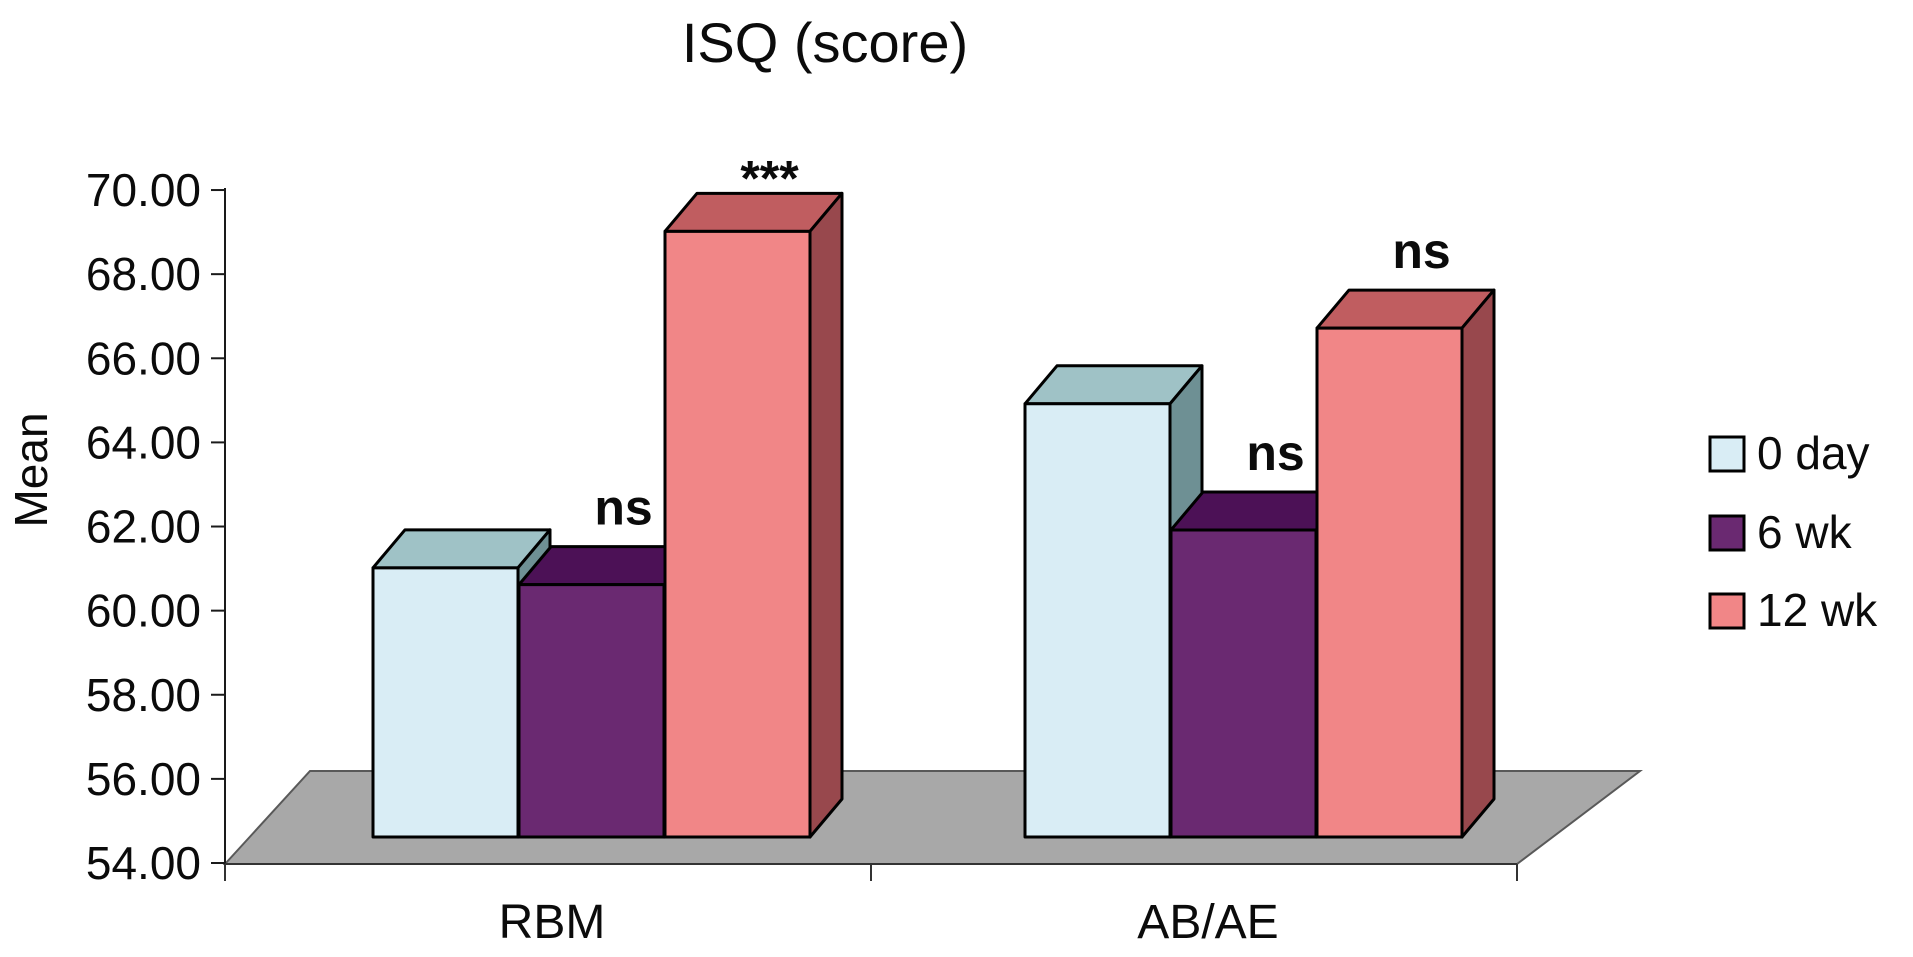  What do you see at coordinates (1727, 533) in the screenshot?
I see `legend-swatch-6wk` at bounding box center [1727, 533].